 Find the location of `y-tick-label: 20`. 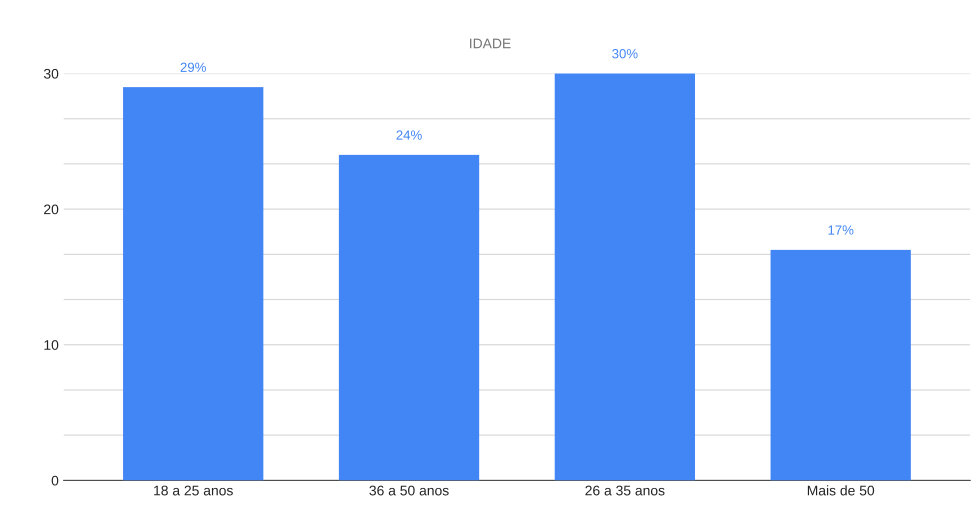

y-tick-label: 20 is located at coordinates (51, 209).